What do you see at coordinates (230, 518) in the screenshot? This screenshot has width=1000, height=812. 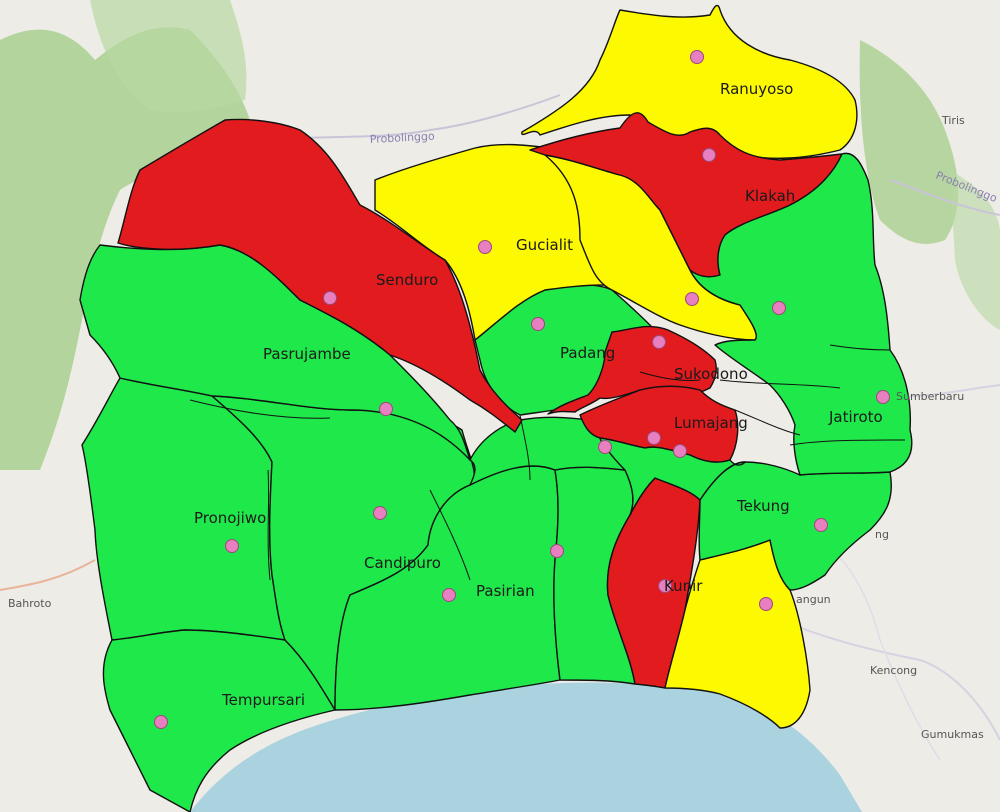 I see `label-pronojiwo: Pronojiwo` at bounding box center [230, 518].